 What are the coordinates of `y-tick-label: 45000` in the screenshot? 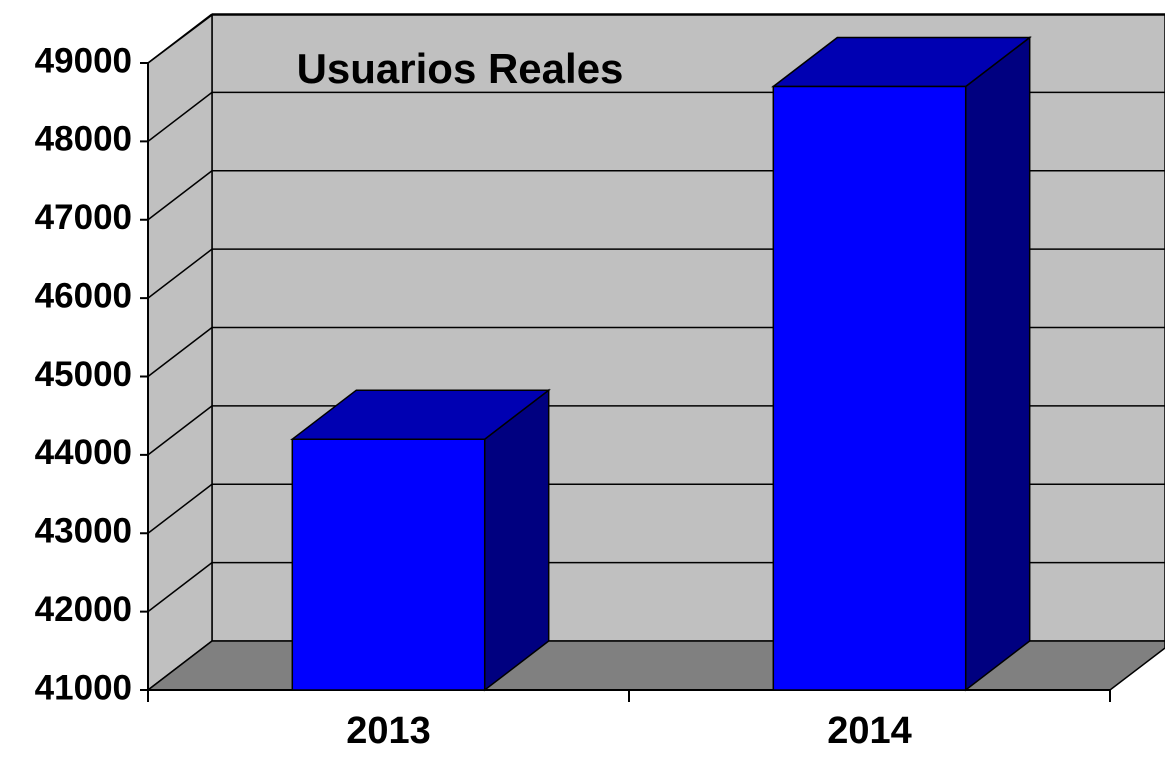 It's located at (83, 374).